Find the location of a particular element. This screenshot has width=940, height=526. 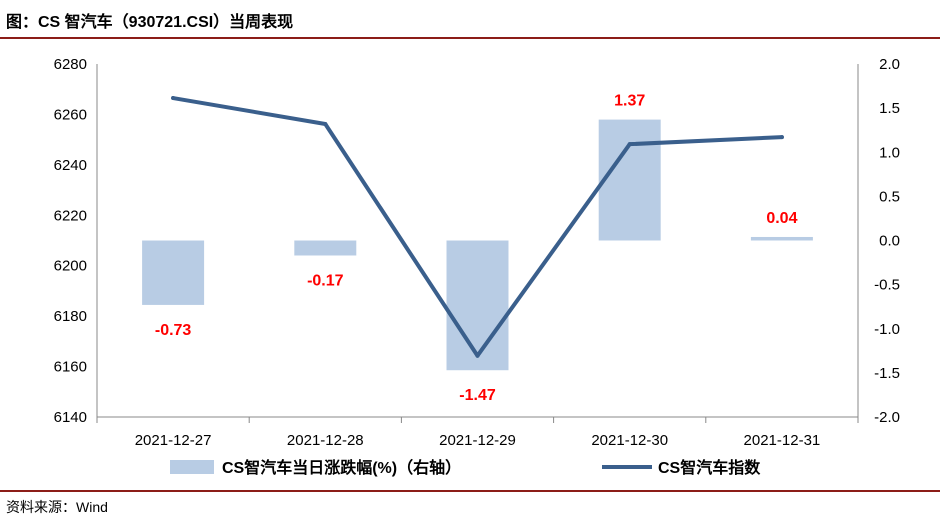

left-tick-label: 6160 is located at coordinates (70, 367).